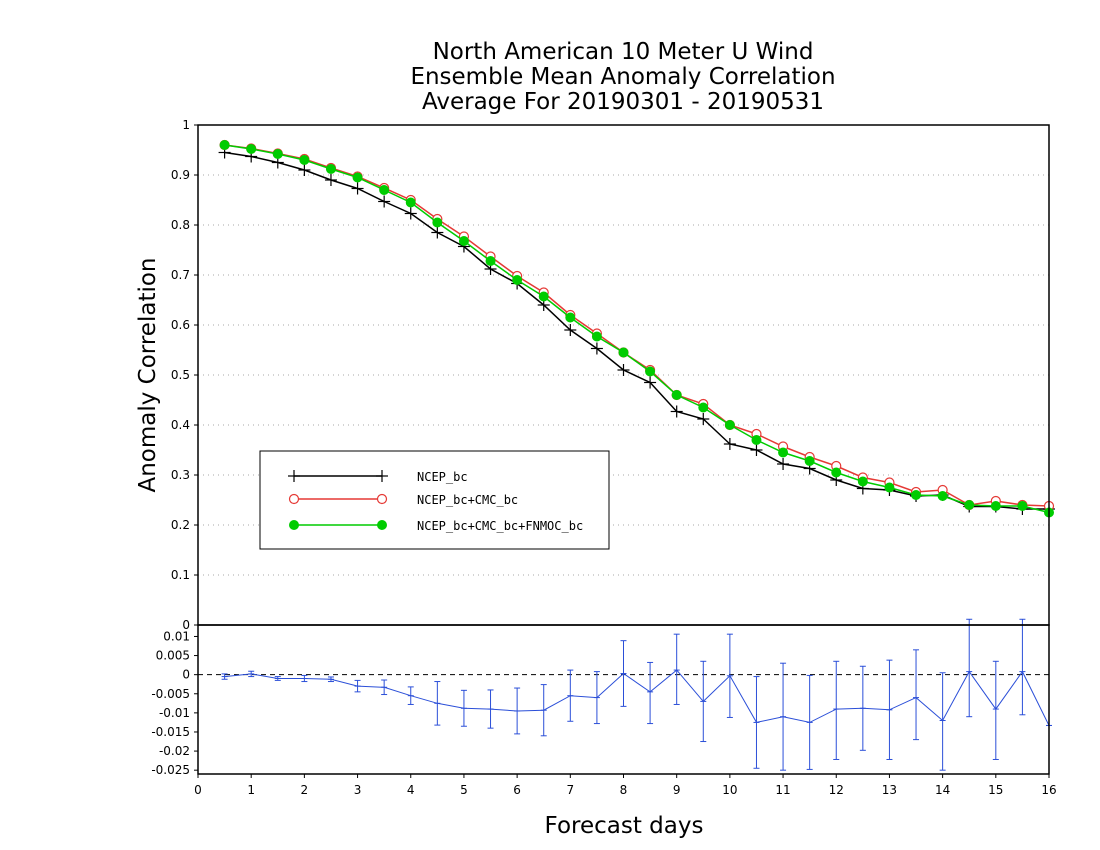 The height and width of the screenshot is (850, 1100). Describe the element at coordinates (500, 526) in the screenshot. I see `legend-label-ncep-cmc-fnmoc: NCEP_bc+CMC_bc+FNMOC_bc` at that location.